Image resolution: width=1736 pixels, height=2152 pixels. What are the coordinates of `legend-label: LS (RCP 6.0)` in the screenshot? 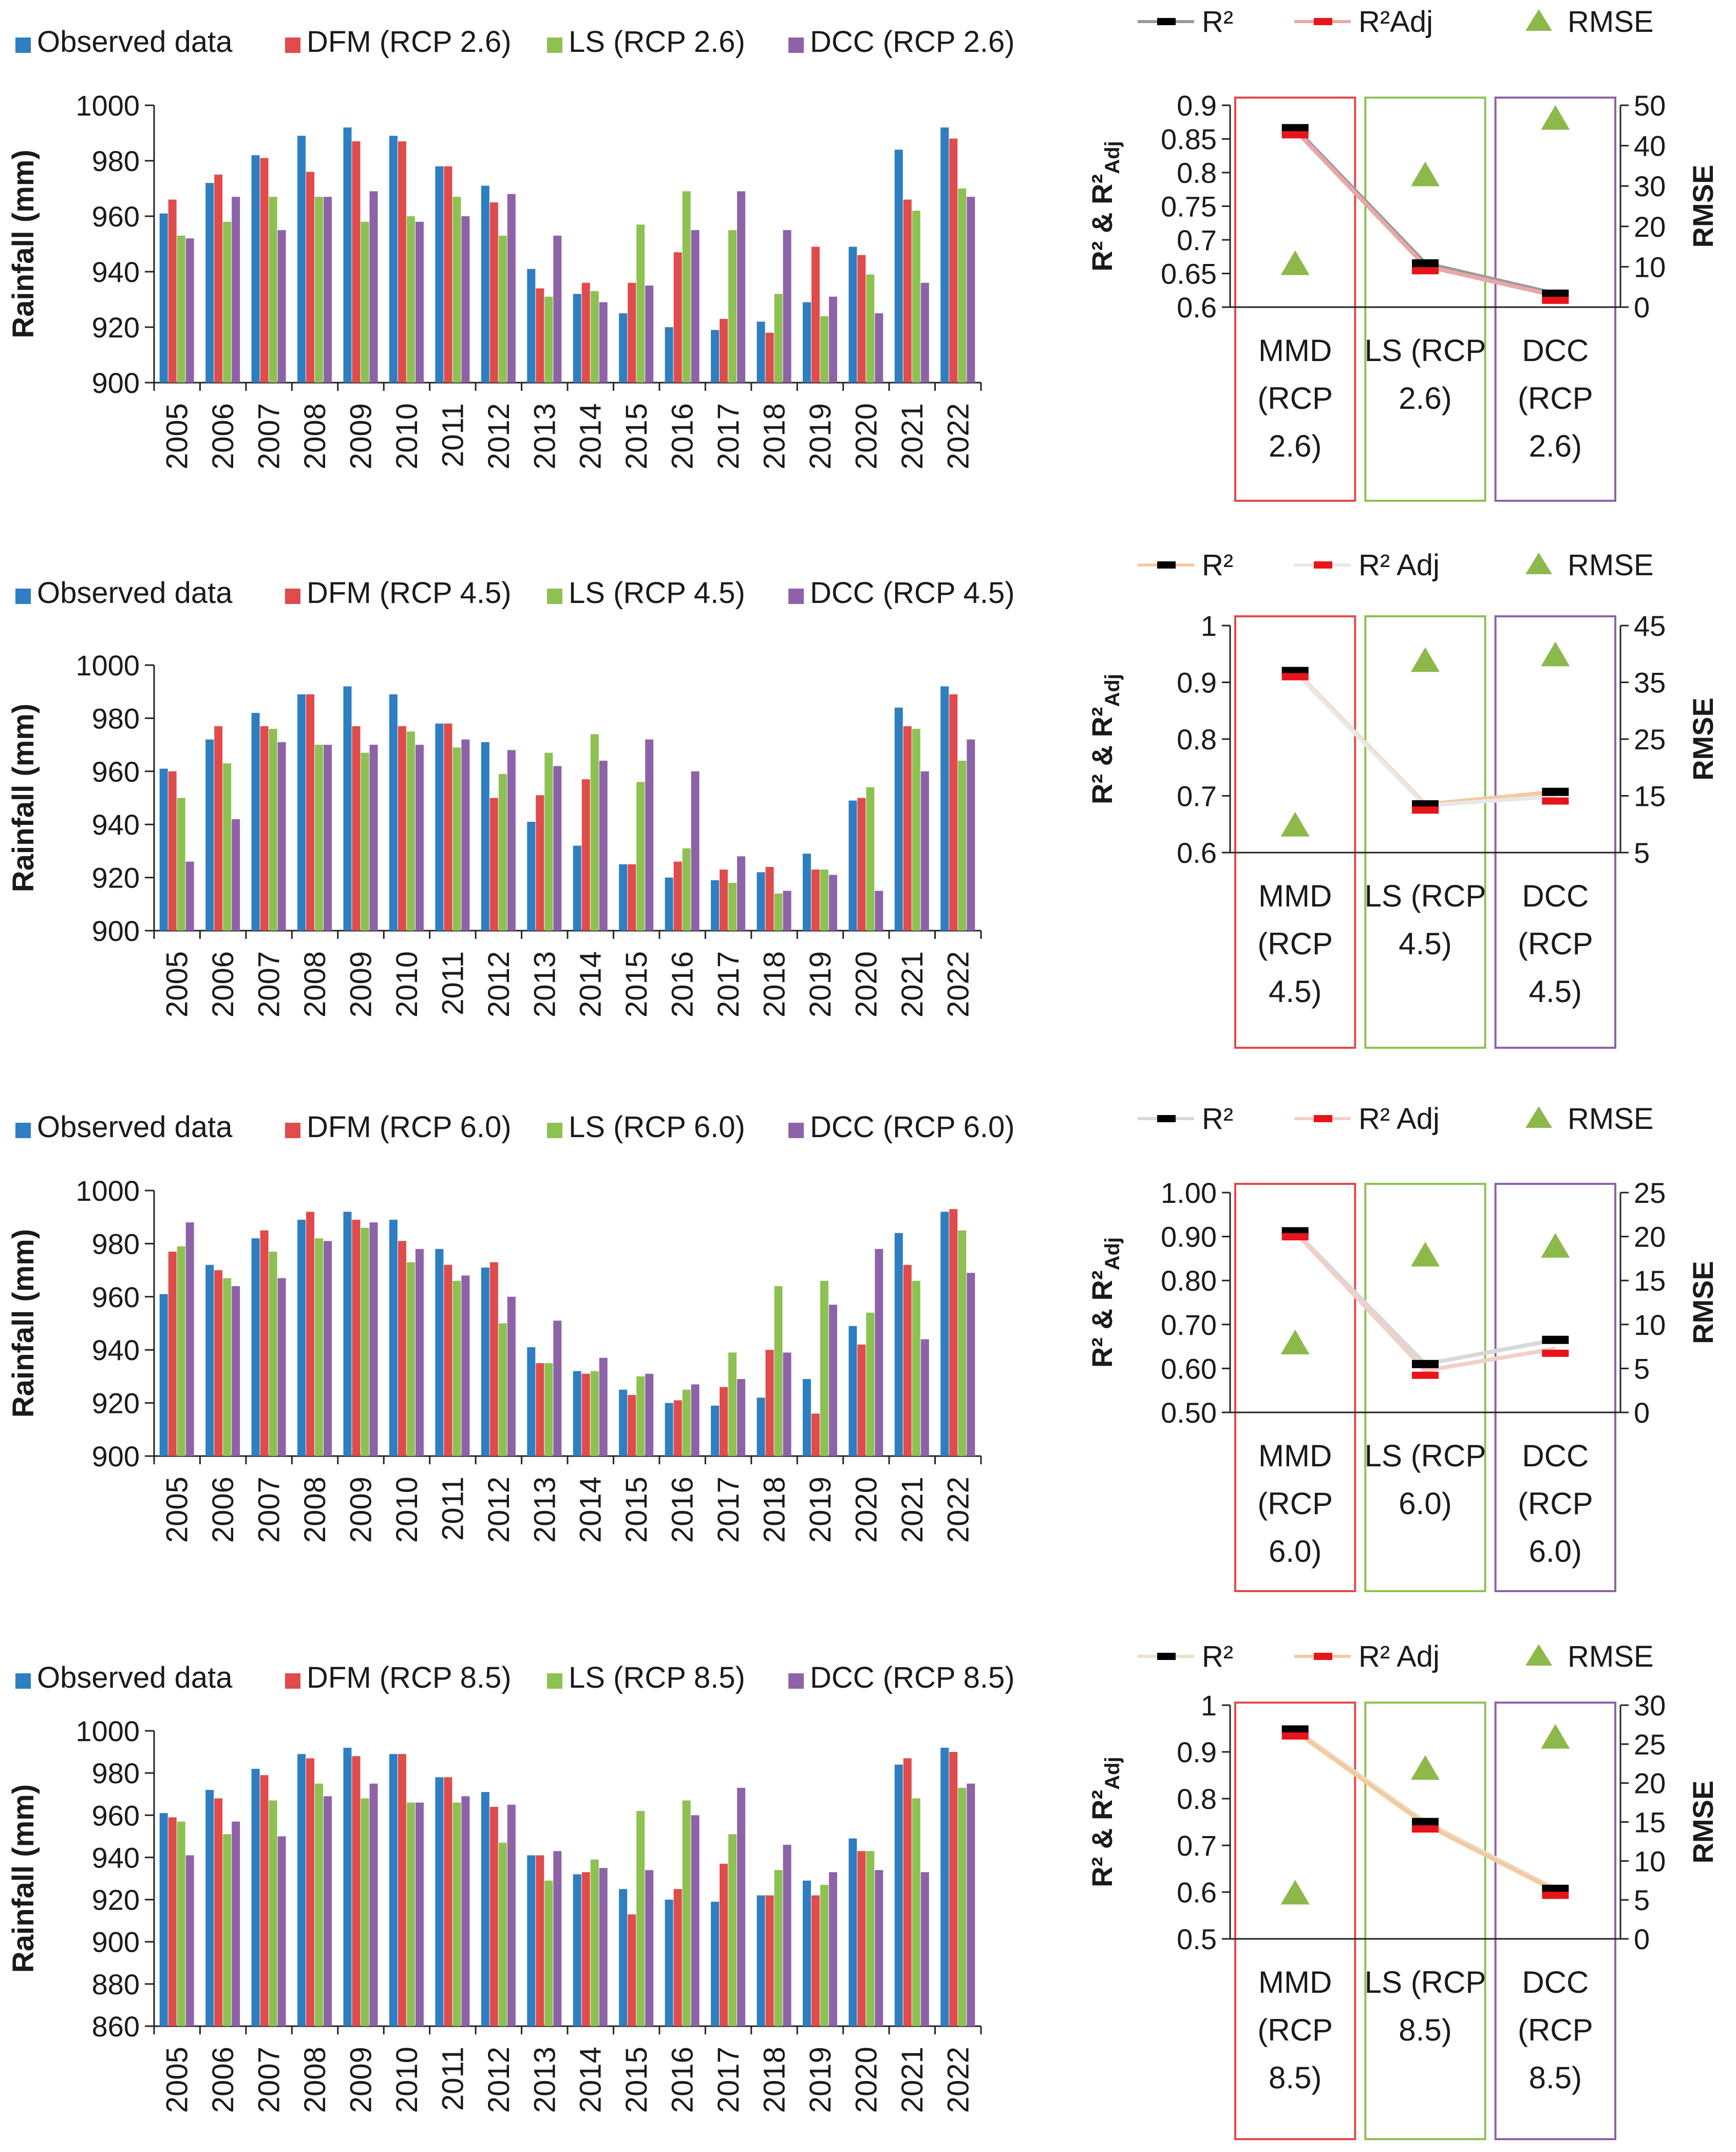 It's located at (657, 1127).